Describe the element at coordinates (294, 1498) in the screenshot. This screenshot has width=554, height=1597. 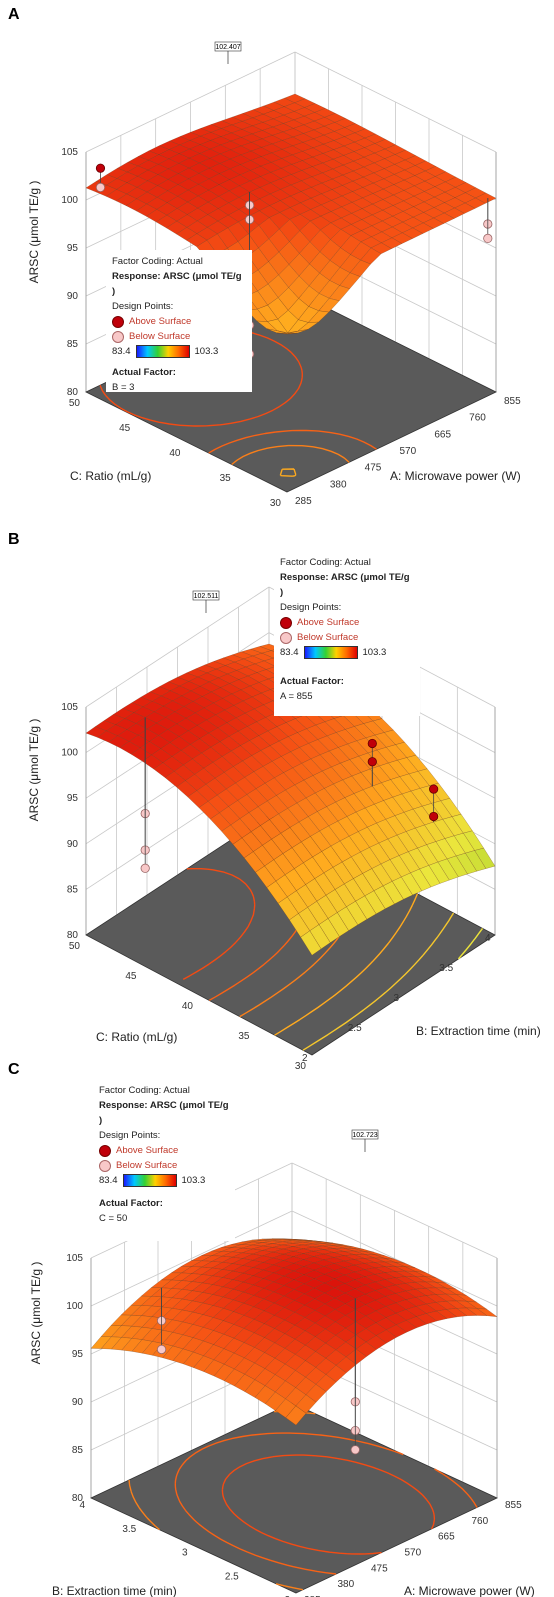
I see `floor-plane` at that location.